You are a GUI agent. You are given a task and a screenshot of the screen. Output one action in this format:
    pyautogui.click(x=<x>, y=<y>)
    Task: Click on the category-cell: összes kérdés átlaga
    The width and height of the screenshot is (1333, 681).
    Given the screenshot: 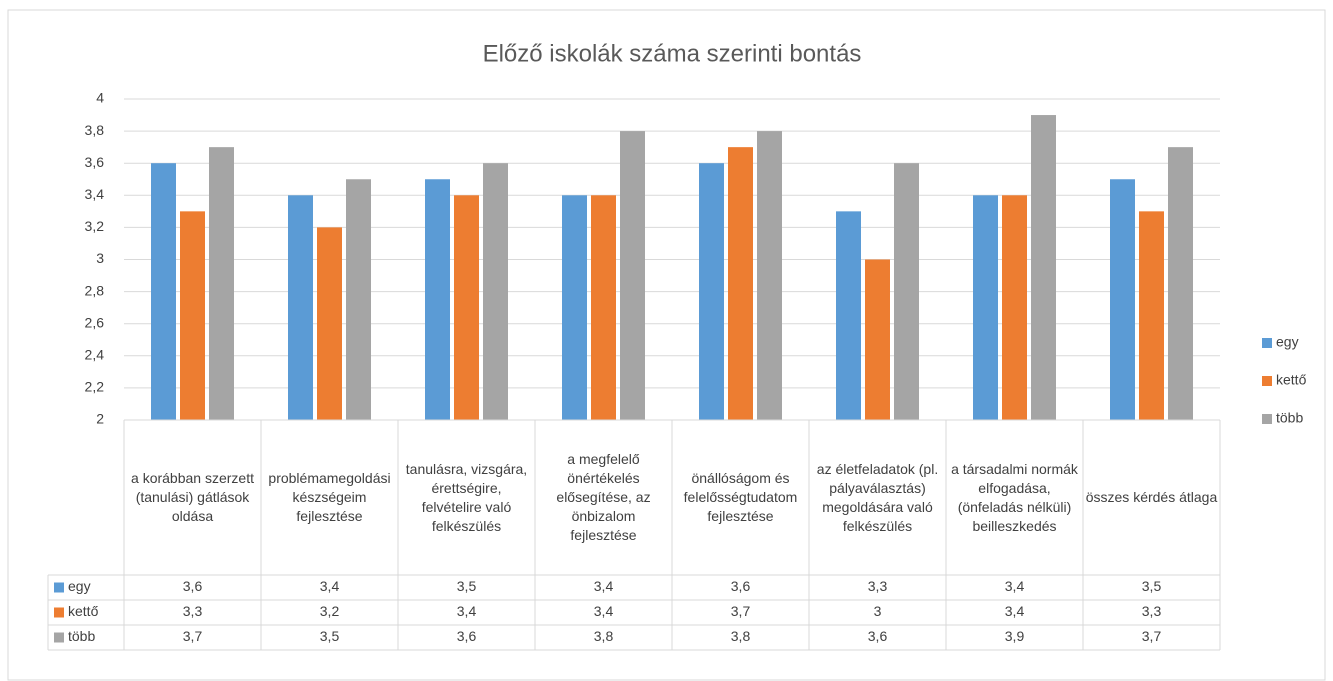 What is the action you would take?
    pyautogui.click(x=1151, y=497)
    